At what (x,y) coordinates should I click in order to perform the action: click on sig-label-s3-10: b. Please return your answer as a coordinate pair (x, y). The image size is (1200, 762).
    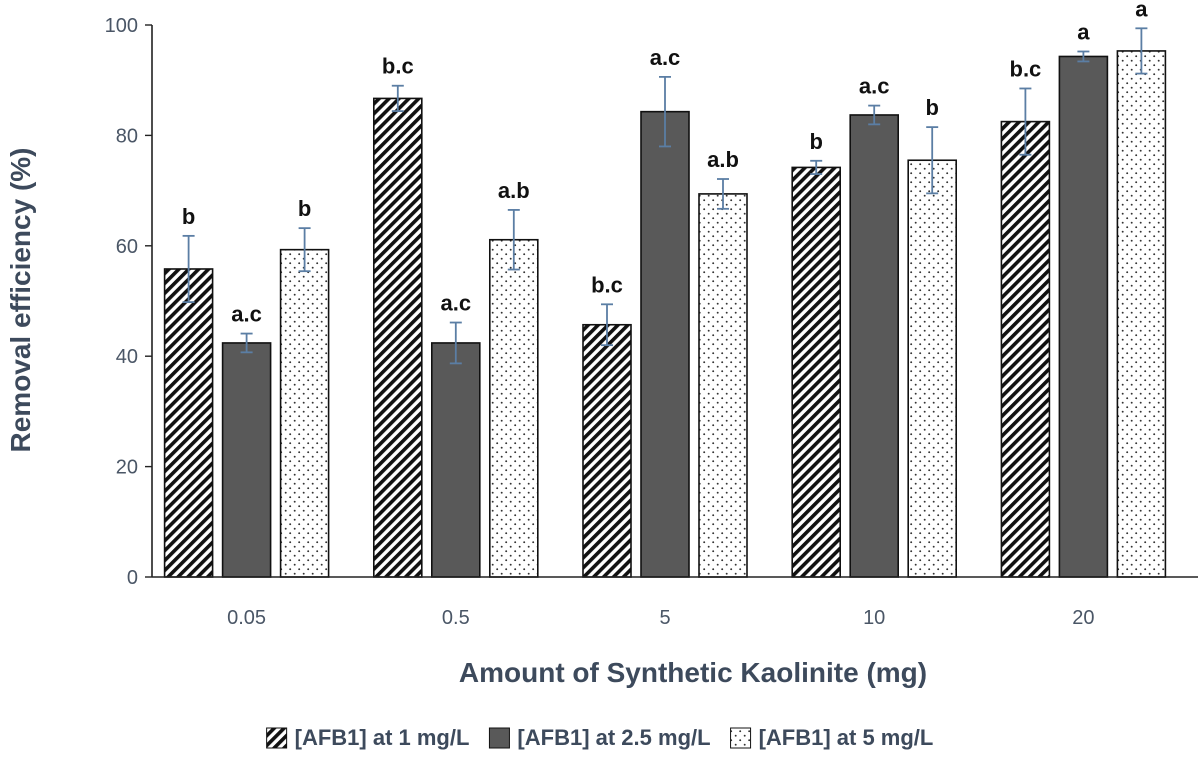
    Looking at the image, I should click on (931, 107).